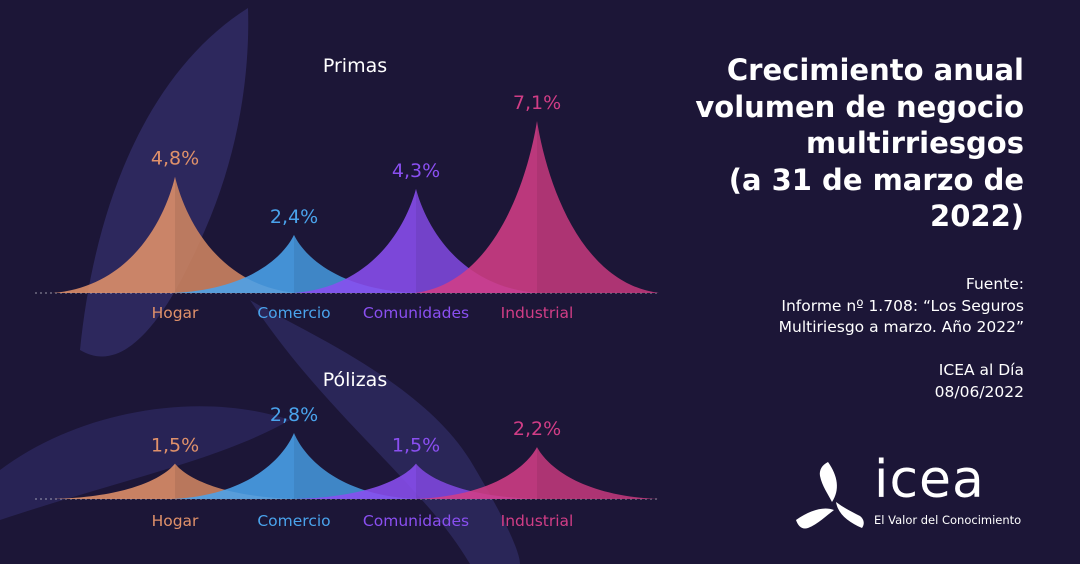 The height and width of the screenshot is (564, 1080). I want to click on logo-wordmark: icea, so click(929, 480).